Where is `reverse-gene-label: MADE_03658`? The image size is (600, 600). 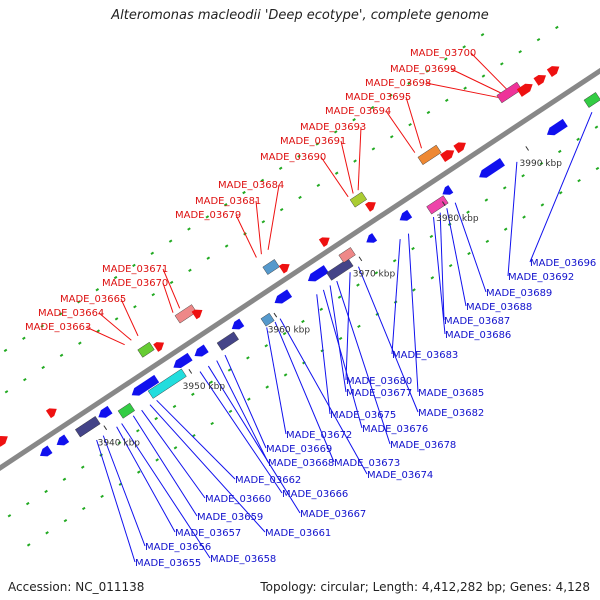 reverse-gene-label: MADE_03658 is located at coordinates (243, 559).